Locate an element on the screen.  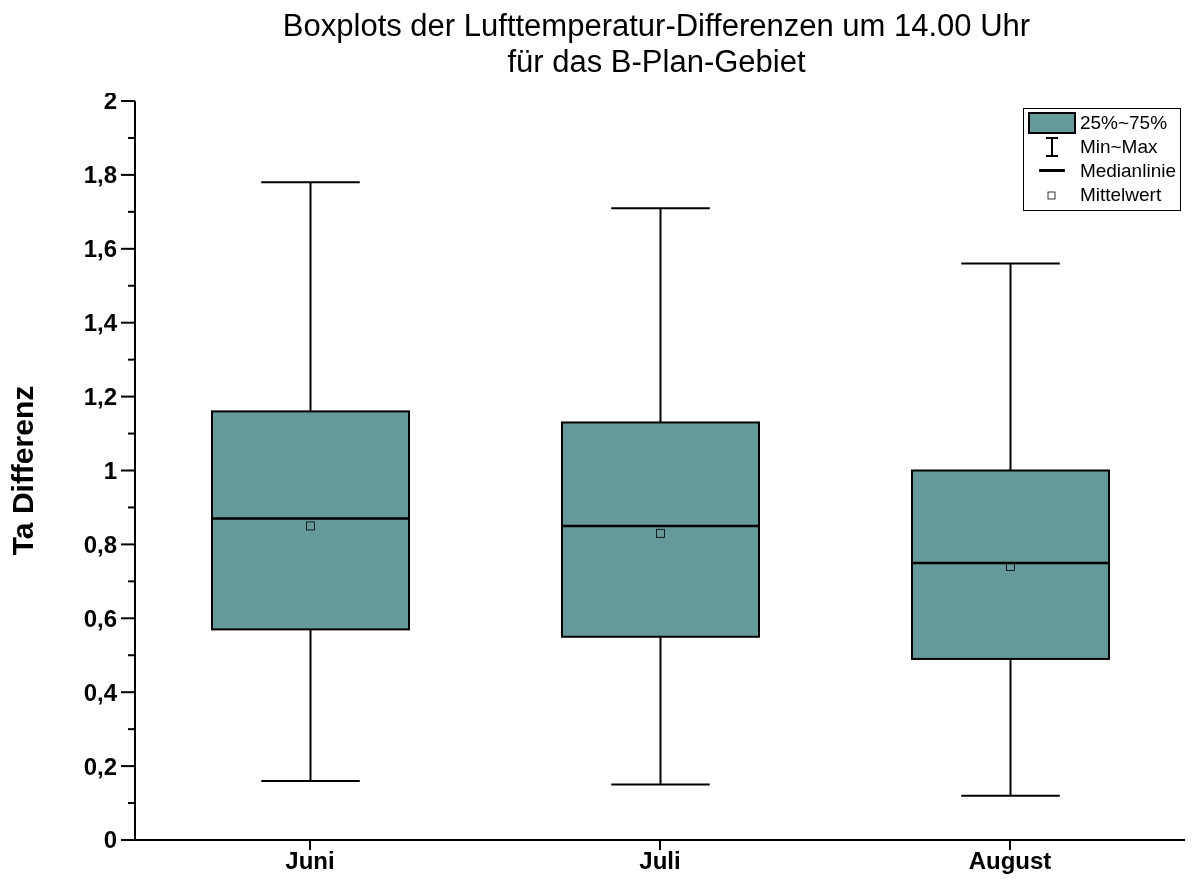
y-tick-label: 0,6 is located at coordinates (100, 618).